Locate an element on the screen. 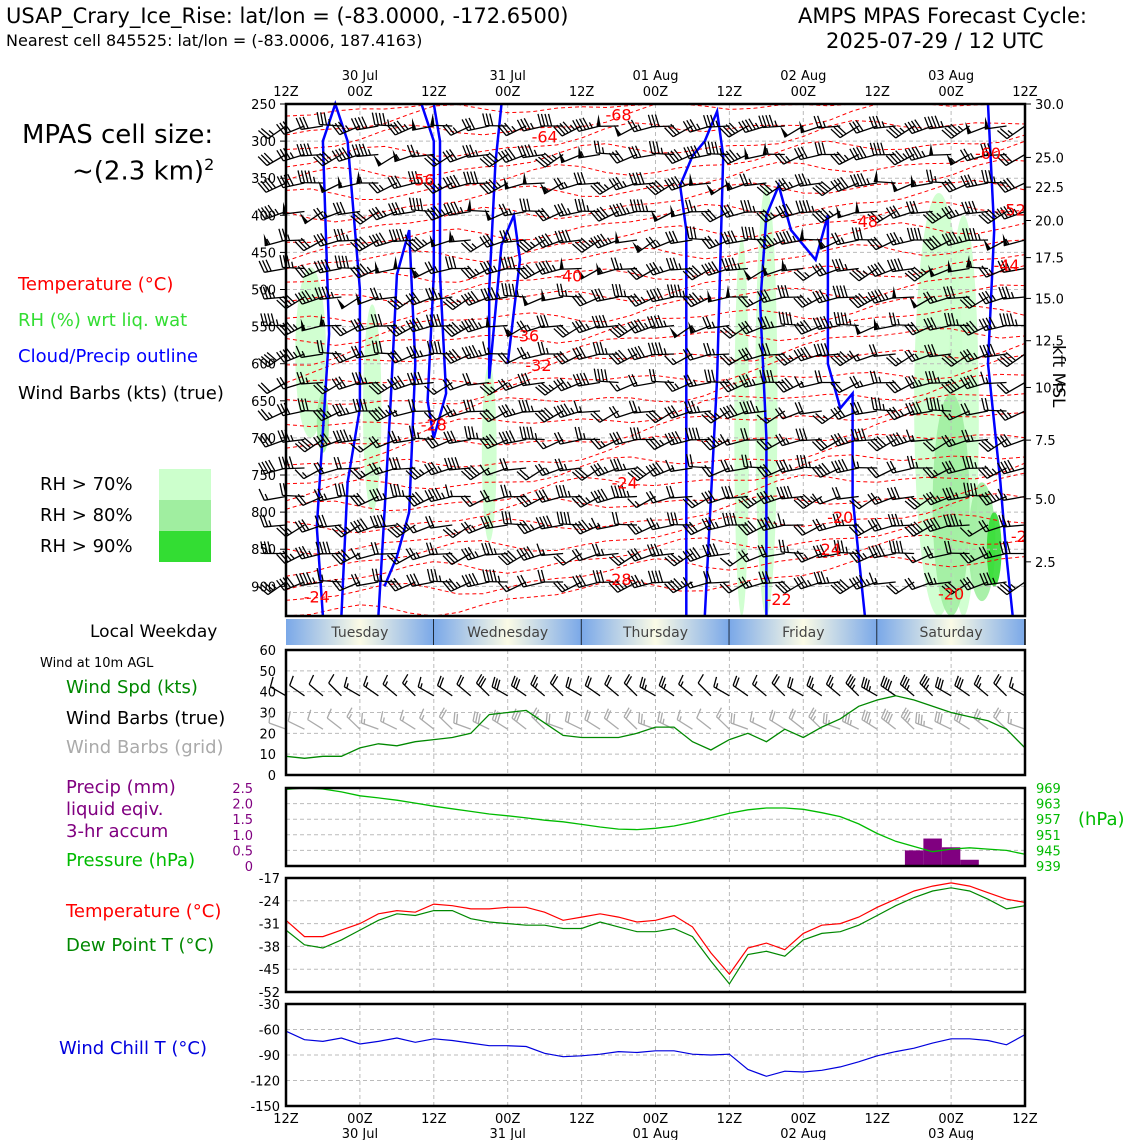 This screenshot has width=1140, height=1140. wind-tick-label: 10 is located at coordinates (267, 755).